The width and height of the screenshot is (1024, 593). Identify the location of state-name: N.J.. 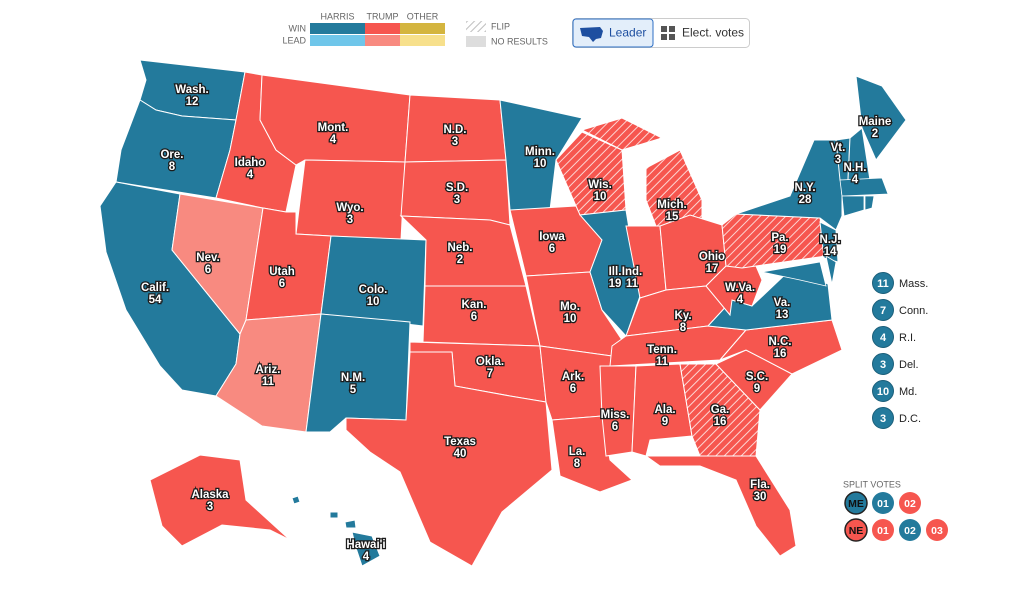
(829, 240).